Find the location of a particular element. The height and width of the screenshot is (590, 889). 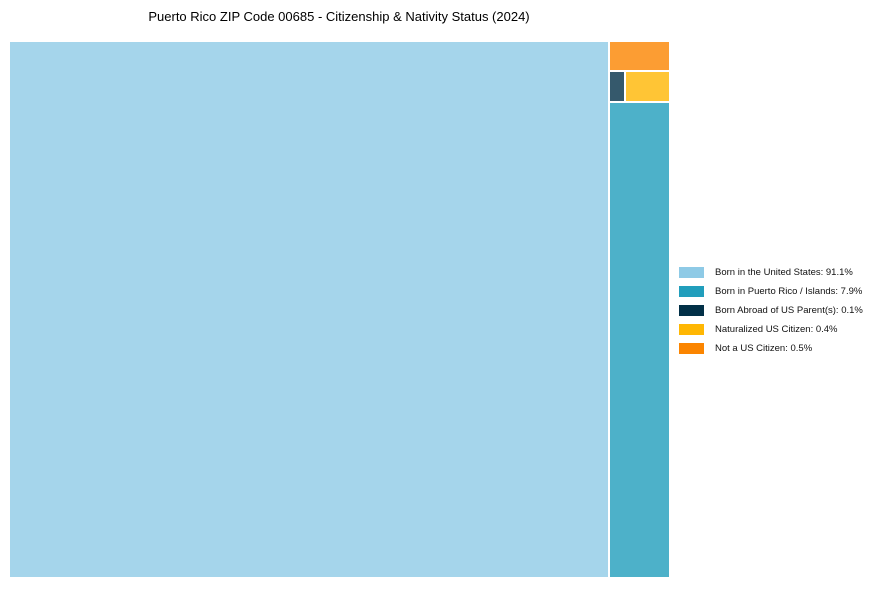

treemap-tile-born-in-puerto-rico-islands is located at coordinates (639, 340).